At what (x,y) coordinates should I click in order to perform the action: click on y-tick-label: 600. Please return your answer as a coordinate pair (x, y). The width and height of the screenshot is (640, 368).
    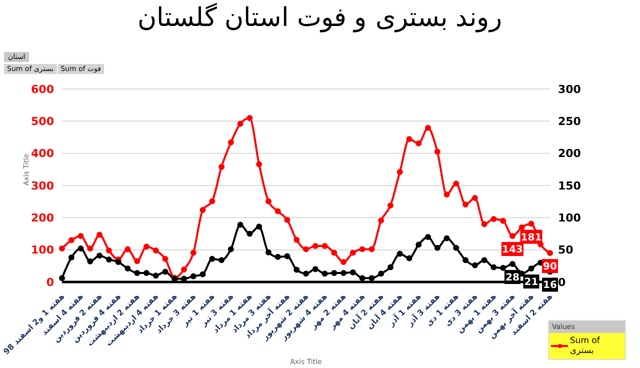
    Looking at the image, I should click on (42, 89).